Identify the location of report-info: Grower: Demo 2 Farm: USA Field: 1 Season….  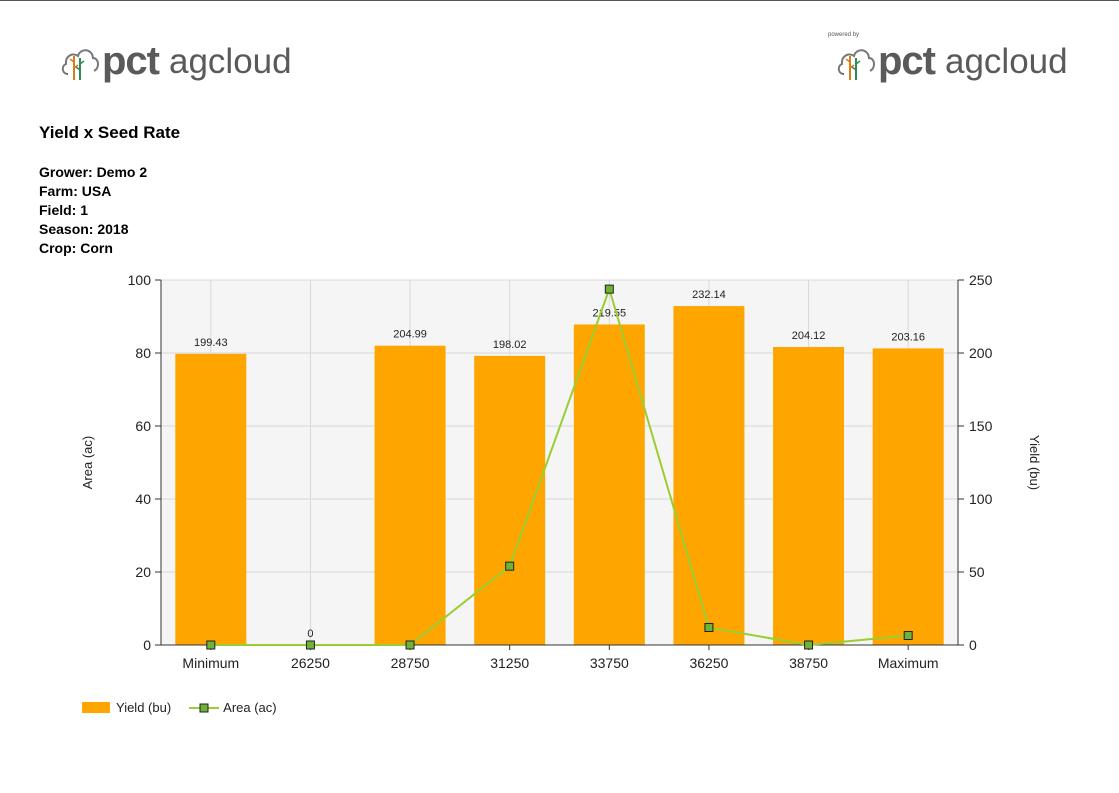
(93, 210).